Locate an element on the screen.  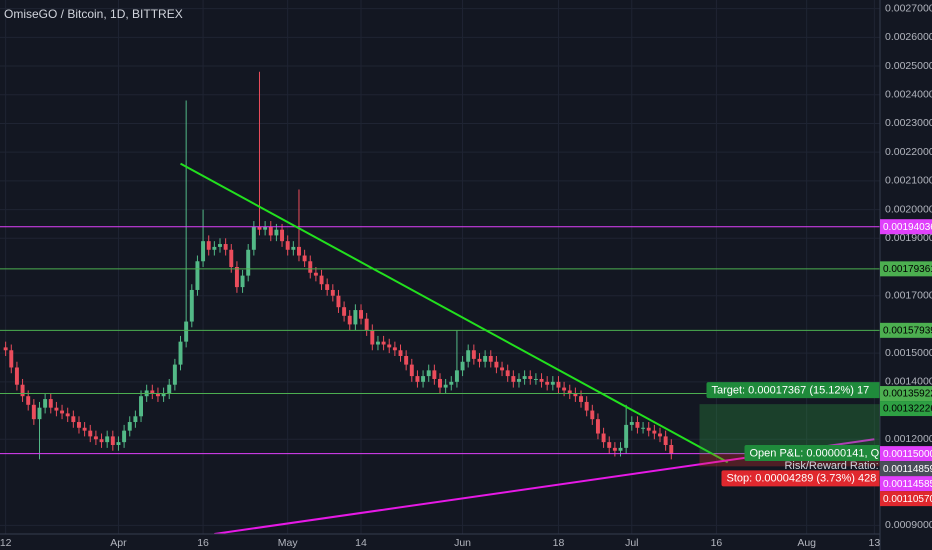
x-tick-label: 12 is located at coordinates (6, 543).